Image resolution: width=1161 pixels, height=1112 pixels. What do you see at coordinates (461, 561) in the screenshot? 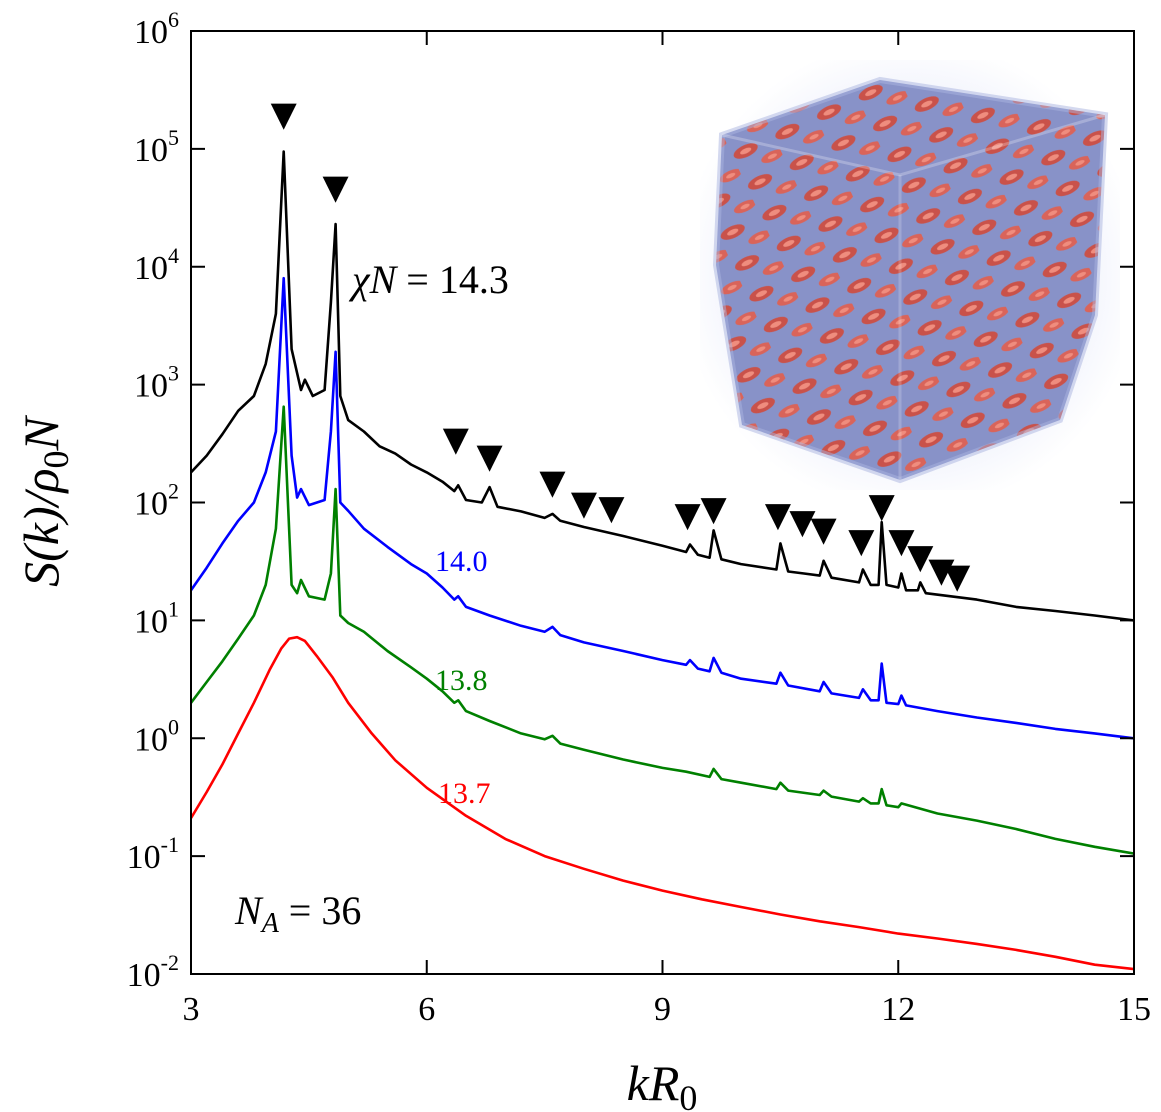
I see `series-label-14-0: 14.0` at bounding box center [461, 561].